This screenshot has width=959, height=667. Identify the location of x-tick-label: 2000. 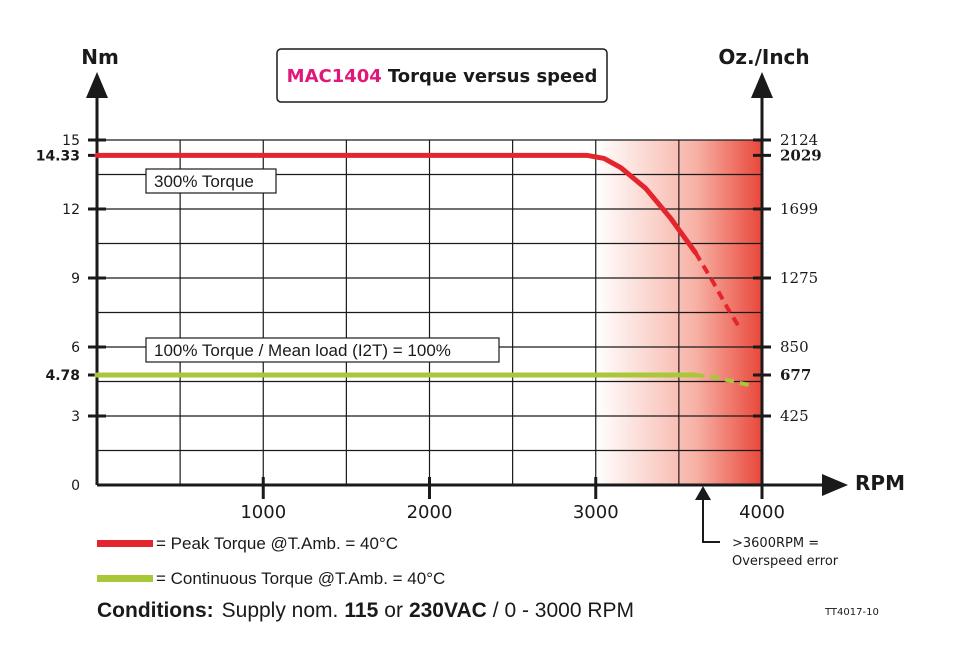
(430, 512).